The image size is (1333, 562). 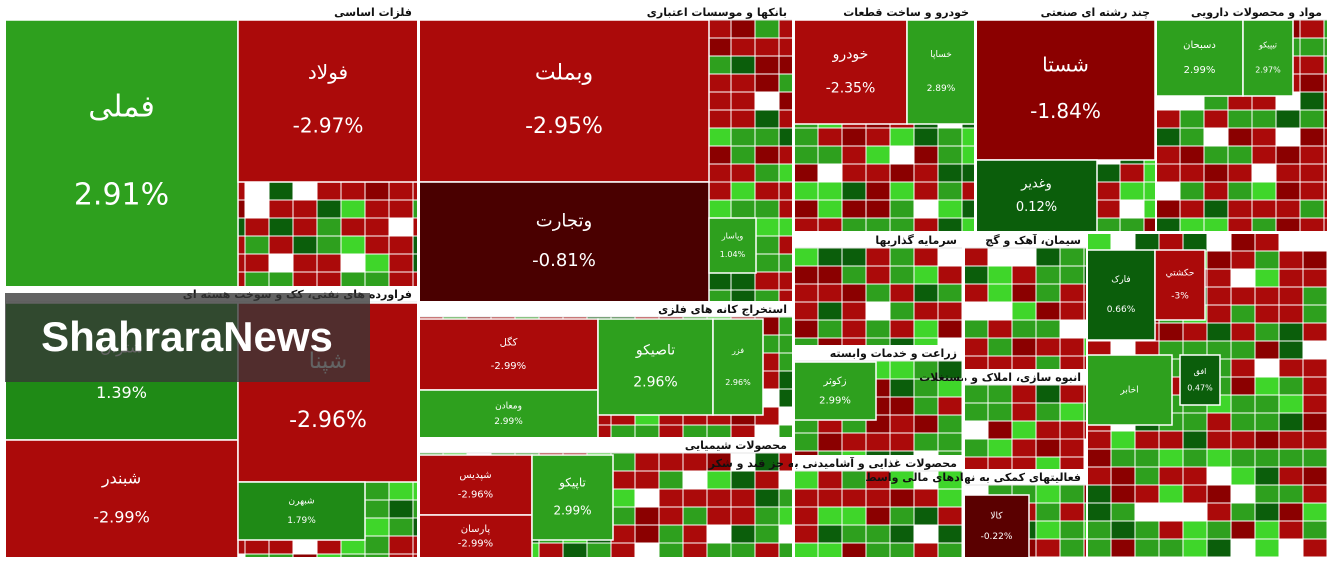 What do you see at coordinates (508, 366) in the screenshot?
I see `stock-change: -2.99%` at bounding box center [508, 366].